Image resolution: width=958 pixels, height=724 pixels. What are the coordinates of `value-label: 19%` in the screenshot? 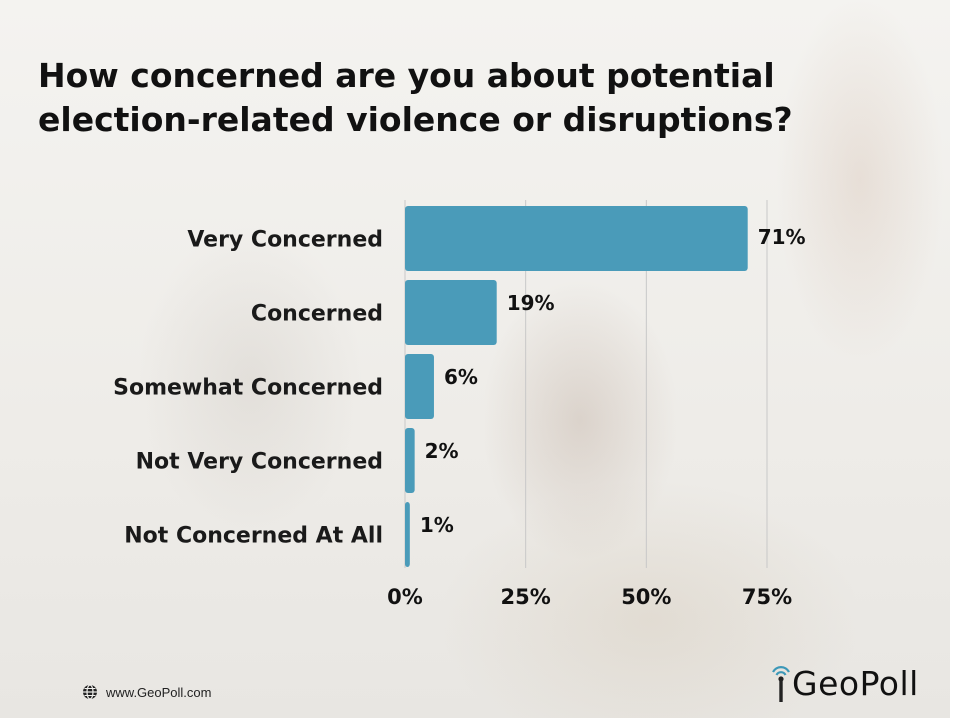 It's located at (531, 303).